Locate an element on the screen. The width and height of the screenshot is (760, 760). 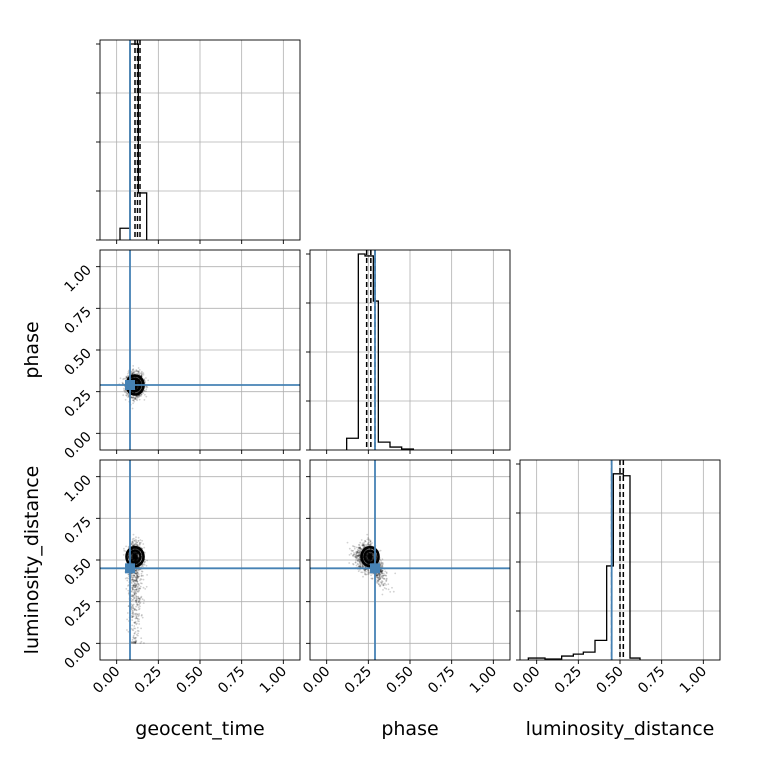
x-tick-label: 0.75 is located at coordinates (651, 680).